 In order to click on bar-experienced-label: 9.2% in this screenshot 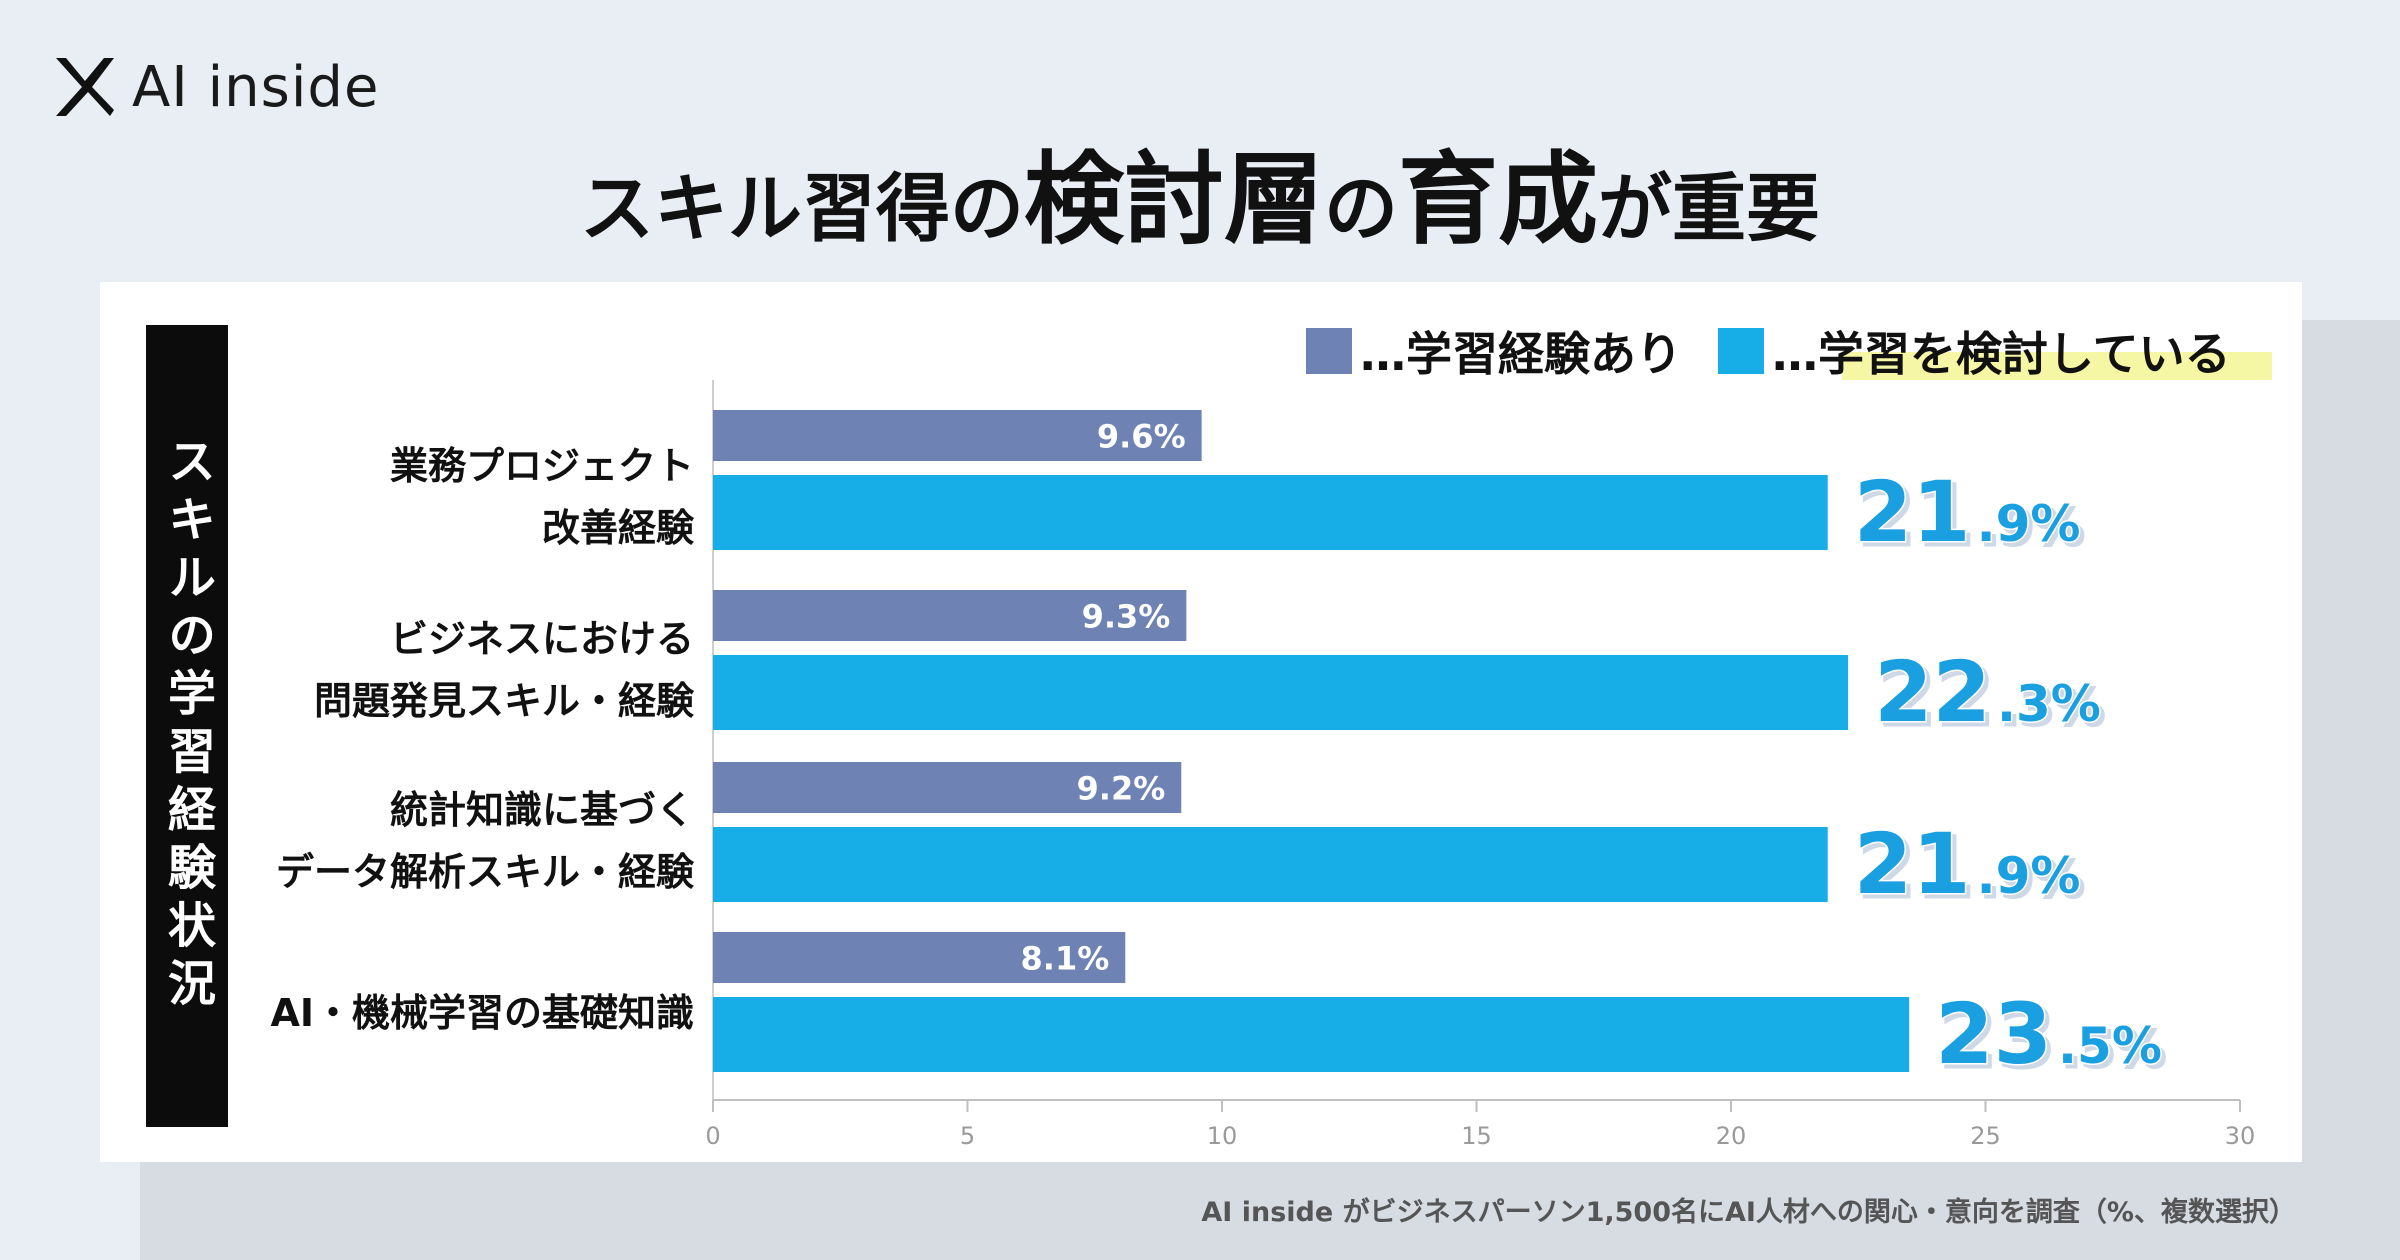, I will do `click(1121, 789)`.